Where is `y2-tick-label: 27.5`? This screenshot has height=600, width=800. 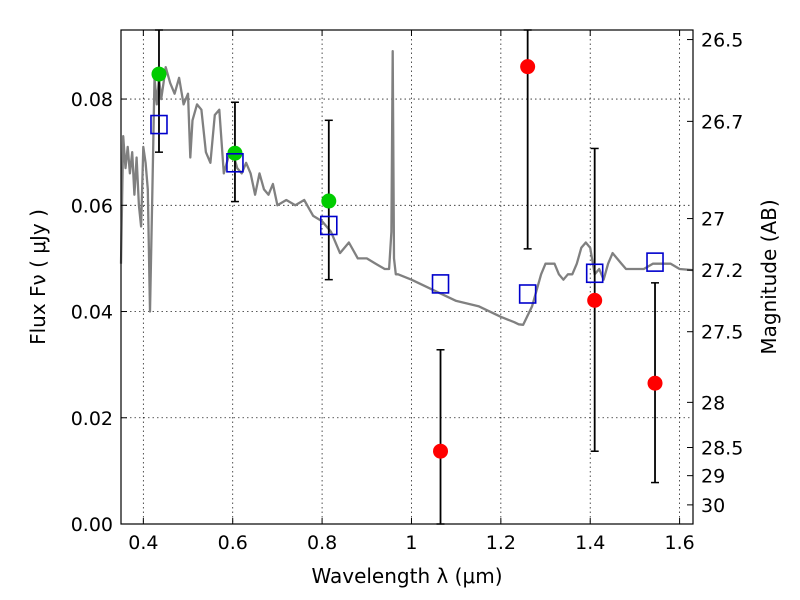
y2-tick-label: 27.5 is located at coordinates (722, 333).